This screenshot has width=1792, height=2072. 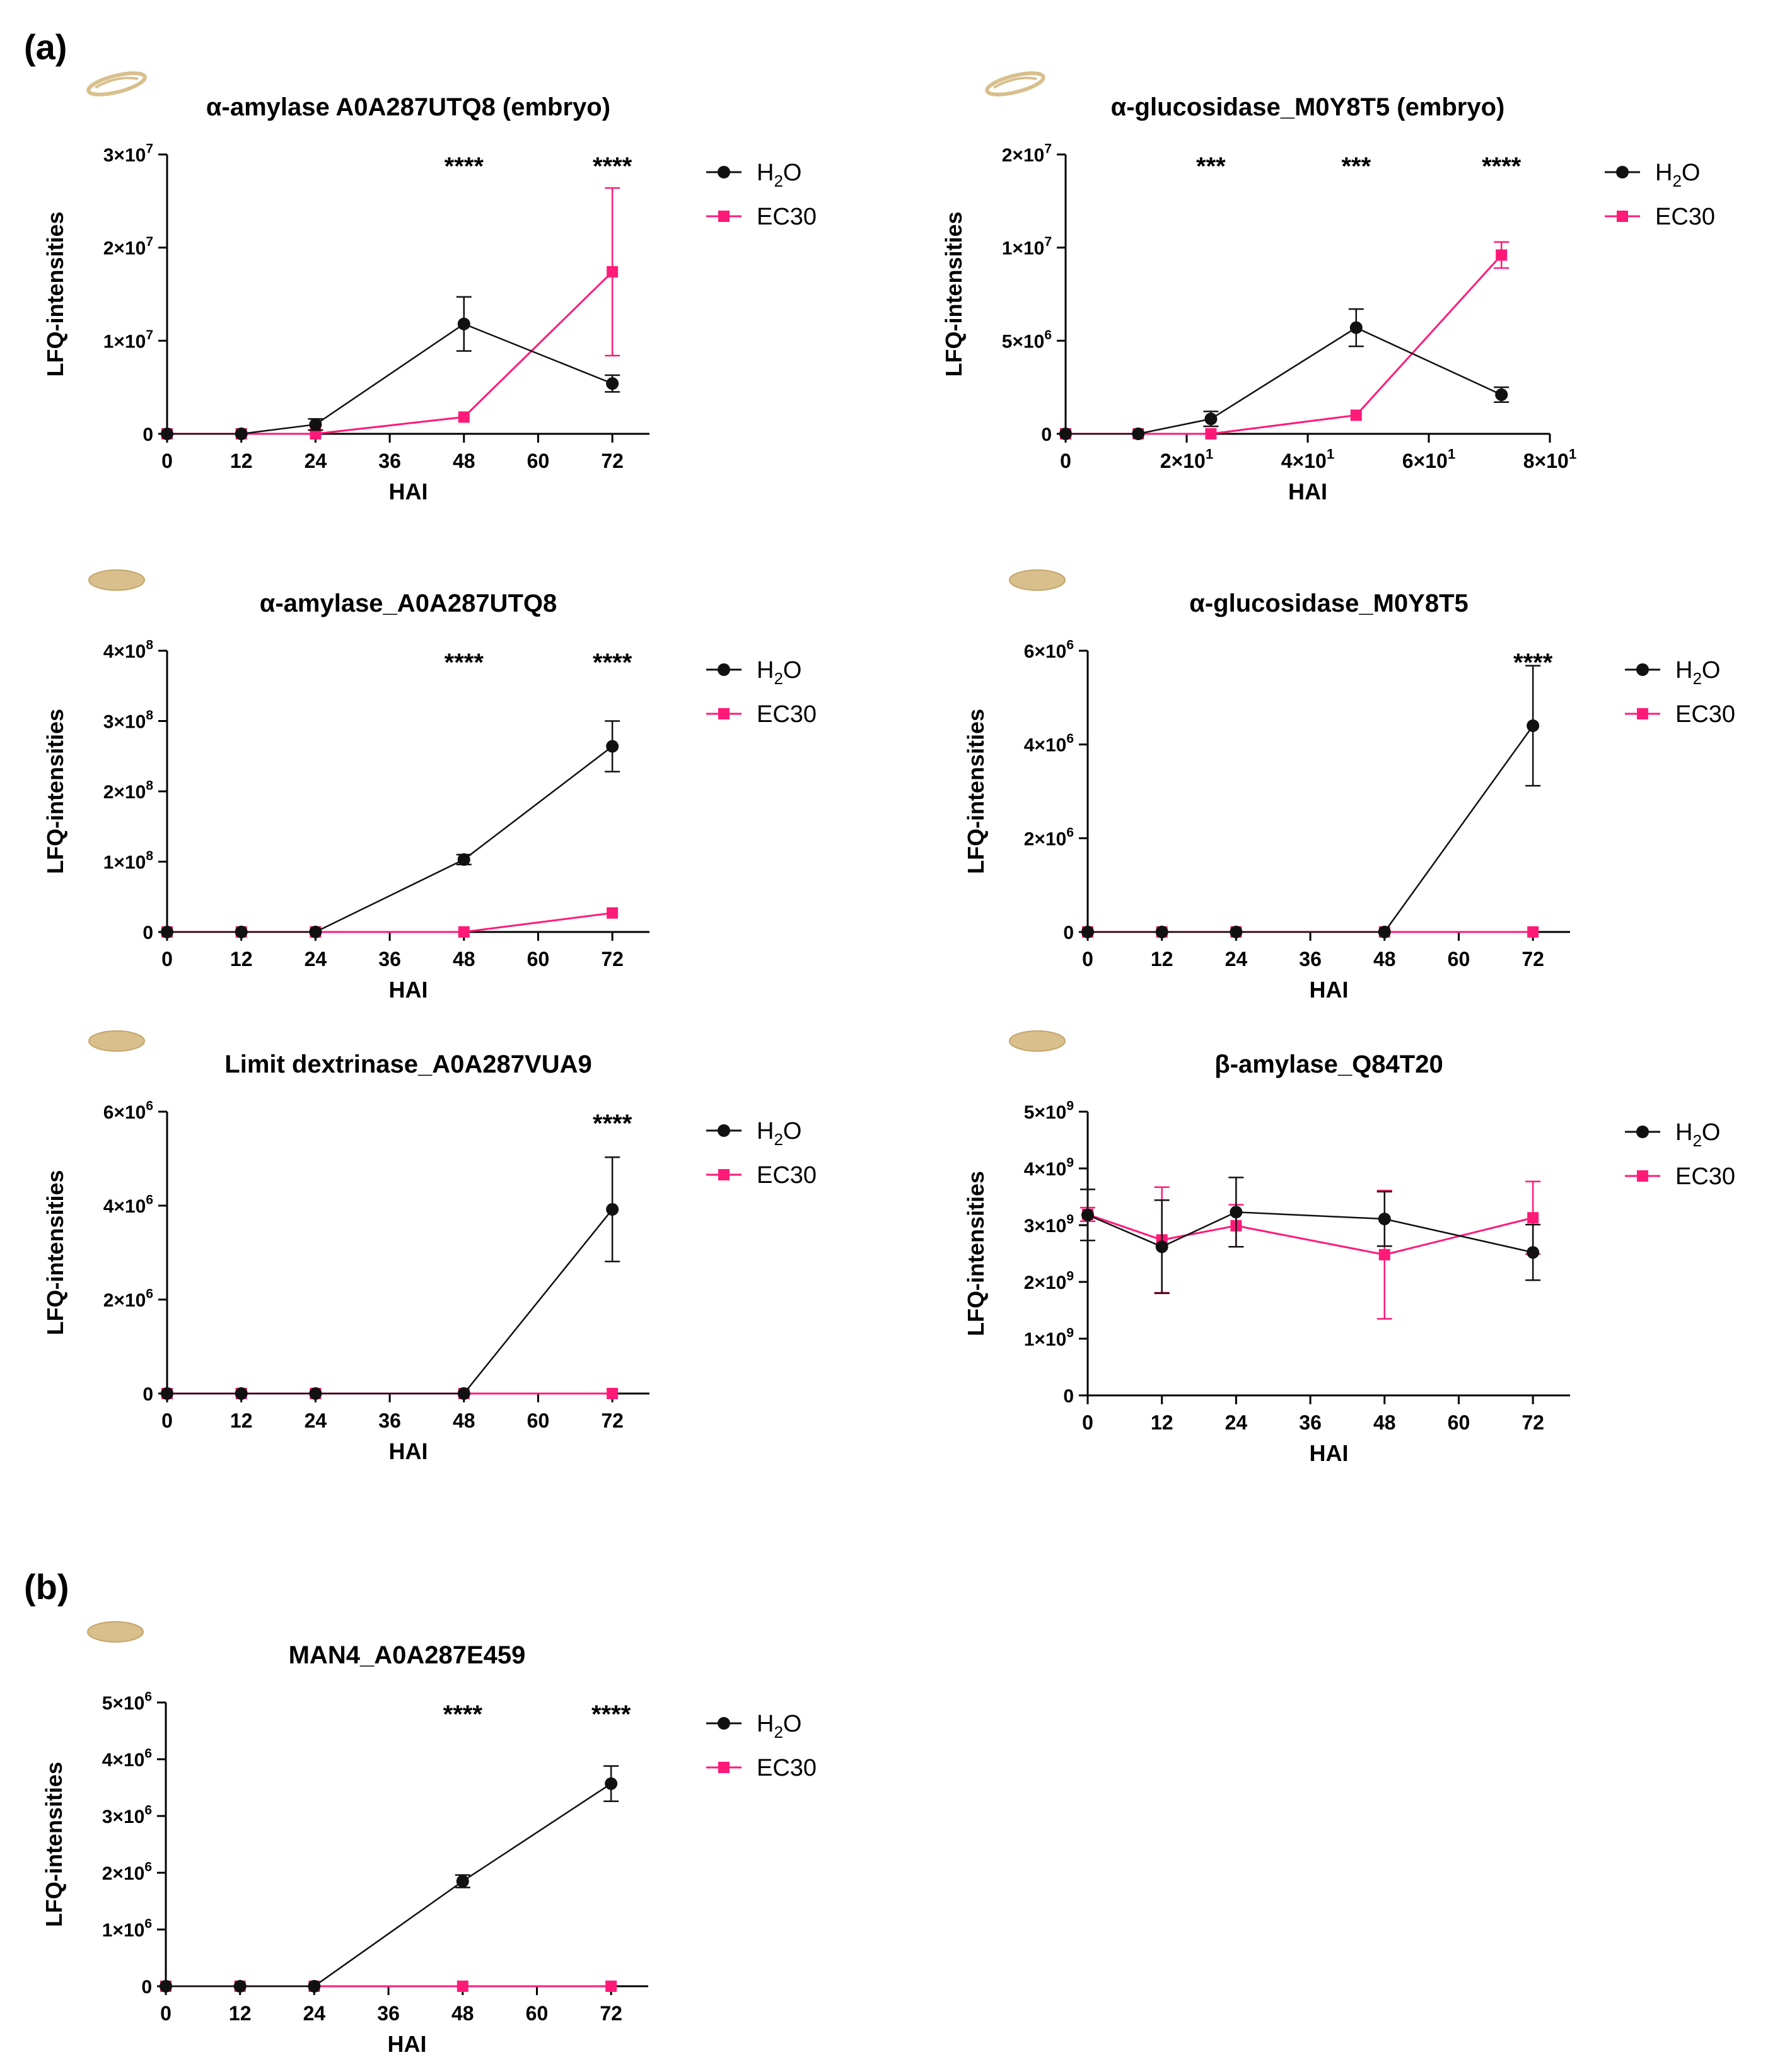 What do you see at coordinates (464, 959) in the screenshot?
I see `x-tick-label: 48` at bounding box center [464, 959].